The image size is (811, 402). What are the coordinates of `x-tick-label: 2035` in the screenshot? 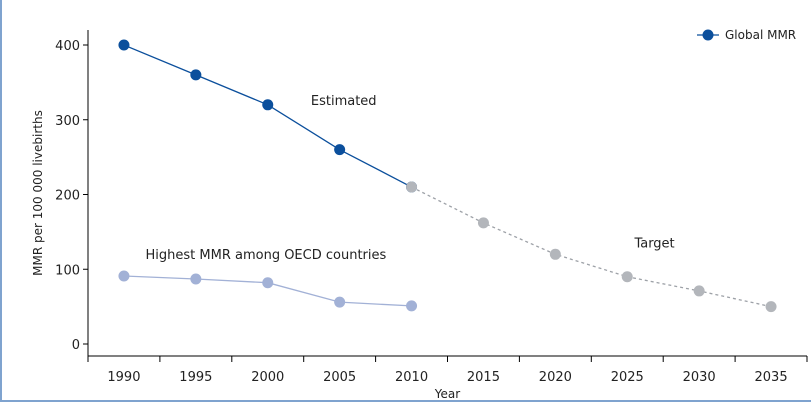 It's located at (771, 377).